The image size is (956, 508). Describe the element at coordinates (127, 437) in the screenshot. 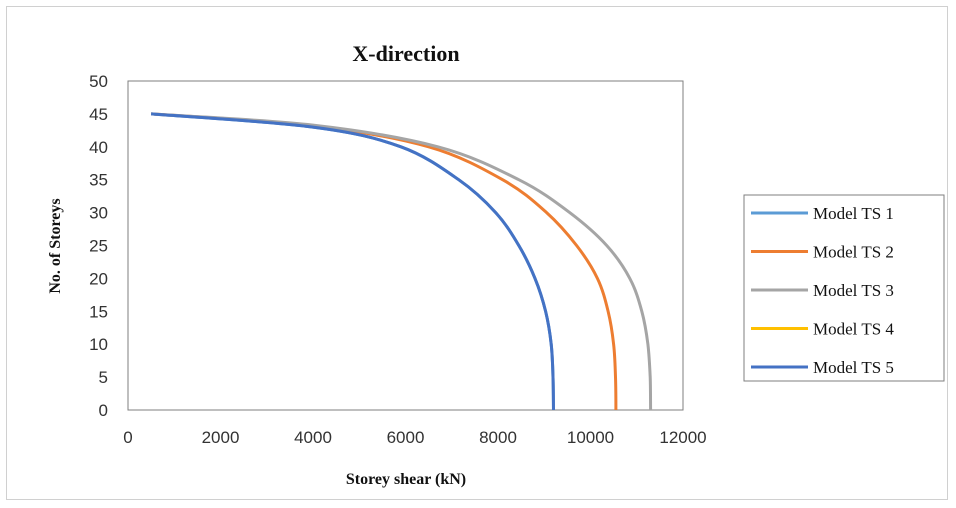

I see `x-tick-label: 0` at that location.